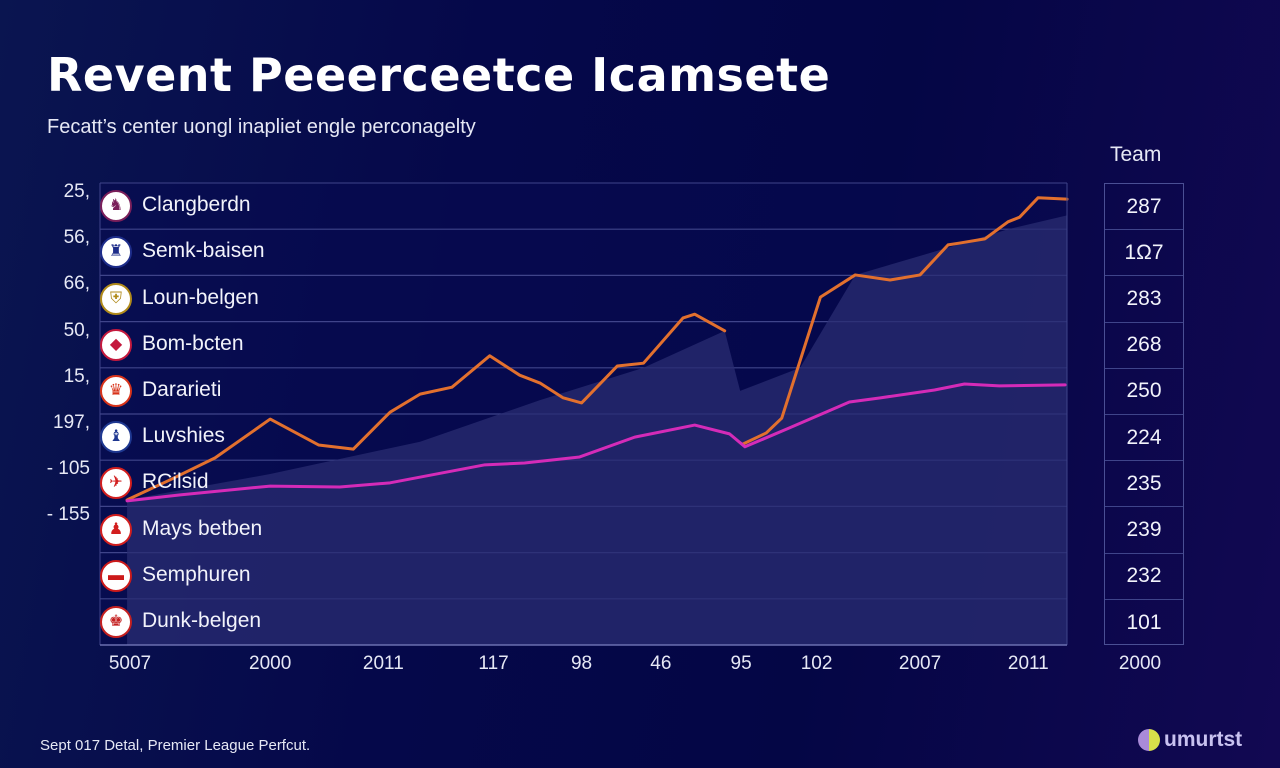 This screenshot has height=768, width=1280. I want to click on team-value-cell: 250, so click(1144, 392).